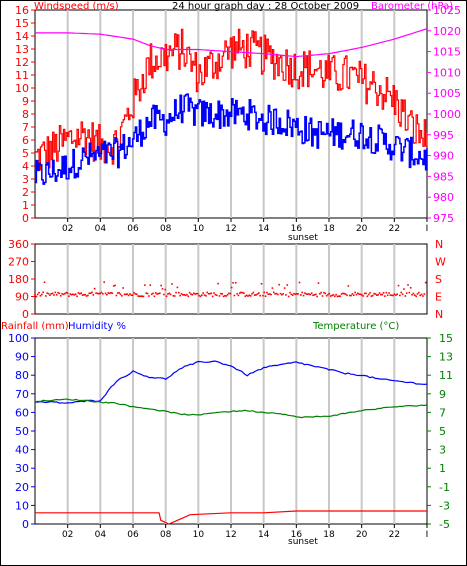  I want to click on baro-ytick-label: 1000, so click(447, 114).